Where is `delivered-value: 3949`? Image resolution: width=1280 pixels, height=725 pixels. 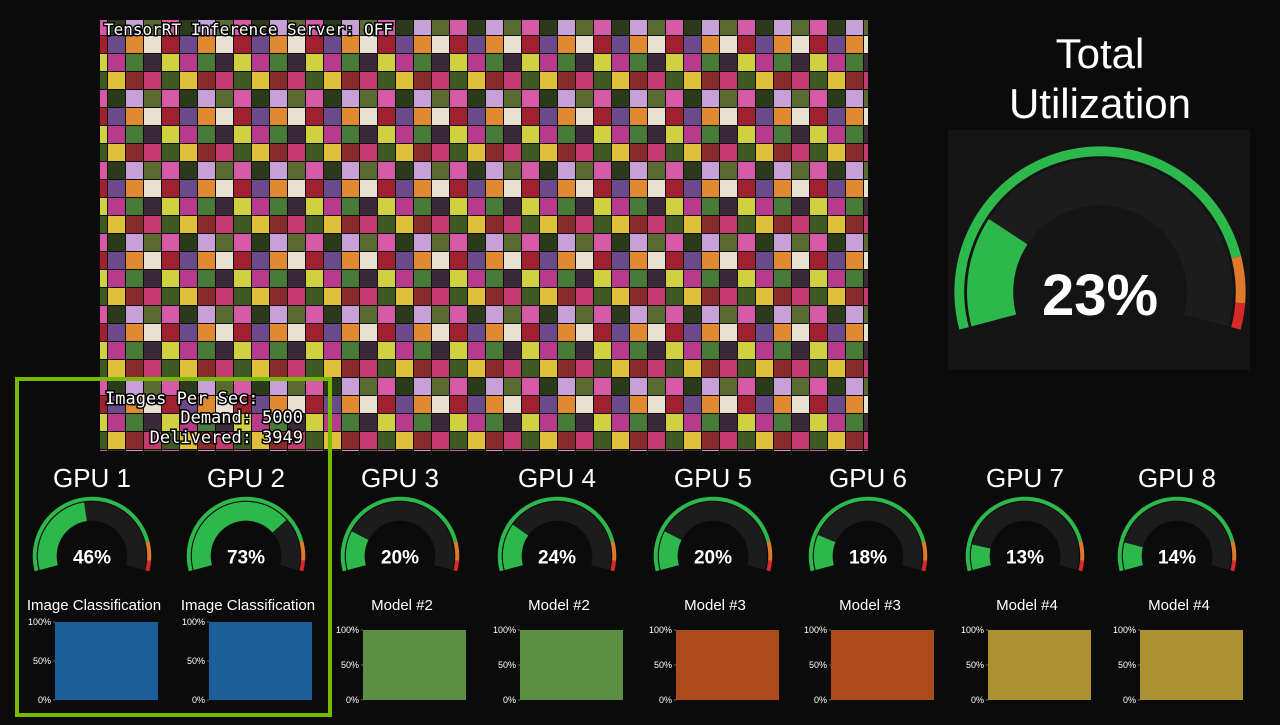
delivered-value: 3949 is located at coordinates (282, 438).